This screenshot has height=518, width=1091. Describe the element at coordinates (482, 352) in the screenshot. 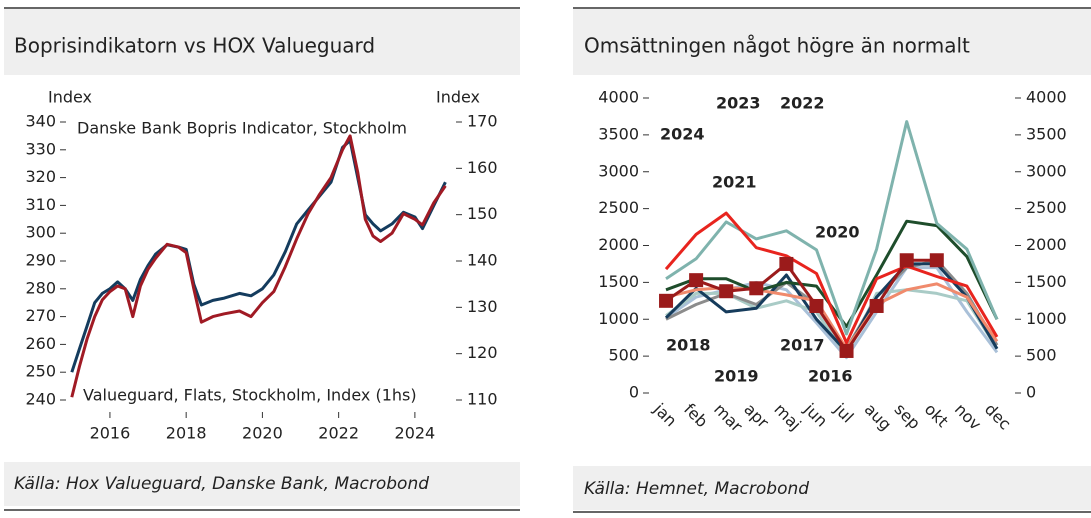

I see `y2-tick-label: 120` at that location.